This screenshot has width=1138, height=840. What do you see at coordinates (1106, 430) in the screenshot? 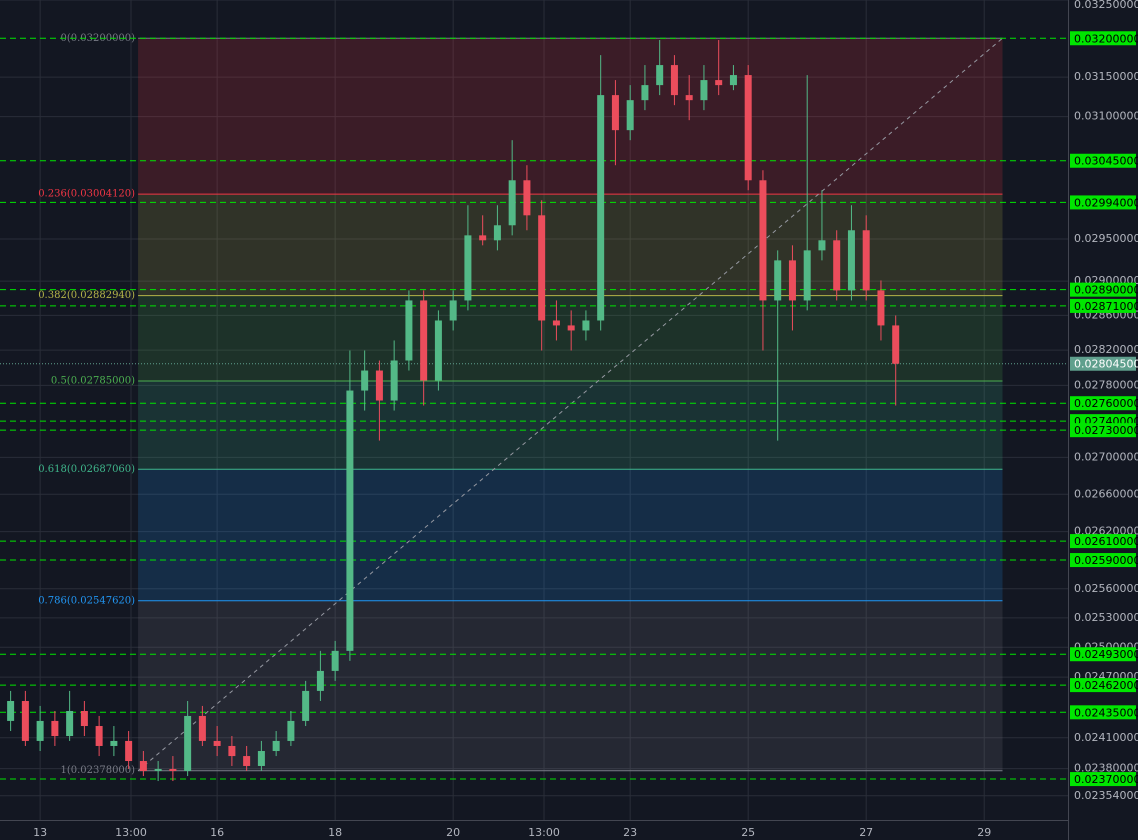
I see `price-tag-label: 0.02730000` at bounding box center [1106, 430].